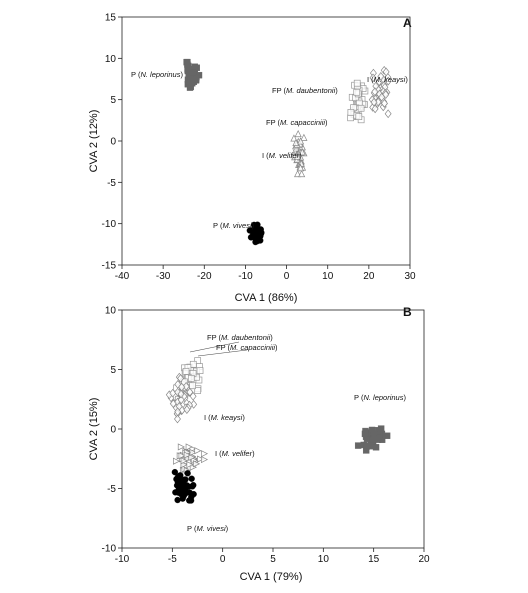 The height and width of the screenshot is (593, 528). I want to click on panel-b-y-tick-label: 0, so click(113, 430).